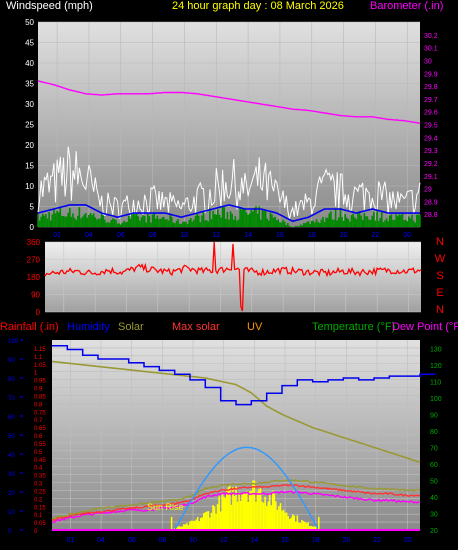 The height and width of the screenshot is (550, 458). Describe the element at coordinates (10, 532) in the screenshot. I see `humidity-tick-label: 0` at that location.